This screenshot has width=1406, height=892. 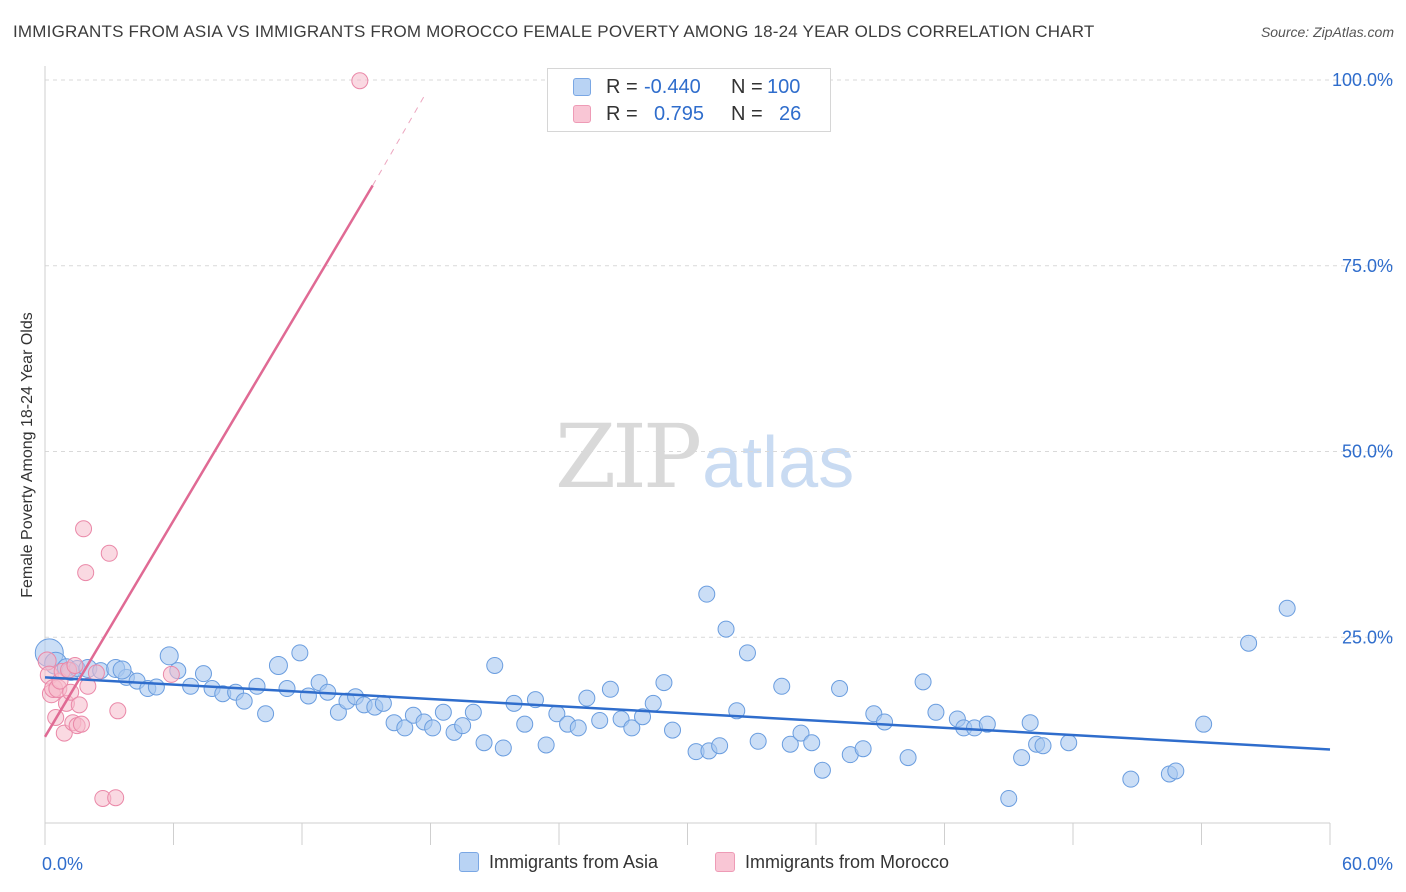 I want to click on legend-morocco-swatch, so click(x=725, y=862).